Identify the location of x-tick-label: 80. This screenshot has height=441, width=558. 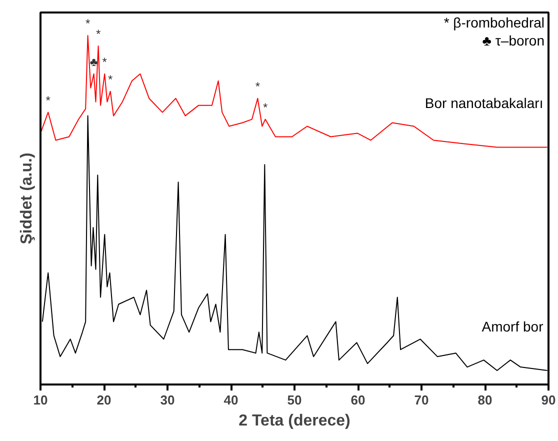
(485, 400).